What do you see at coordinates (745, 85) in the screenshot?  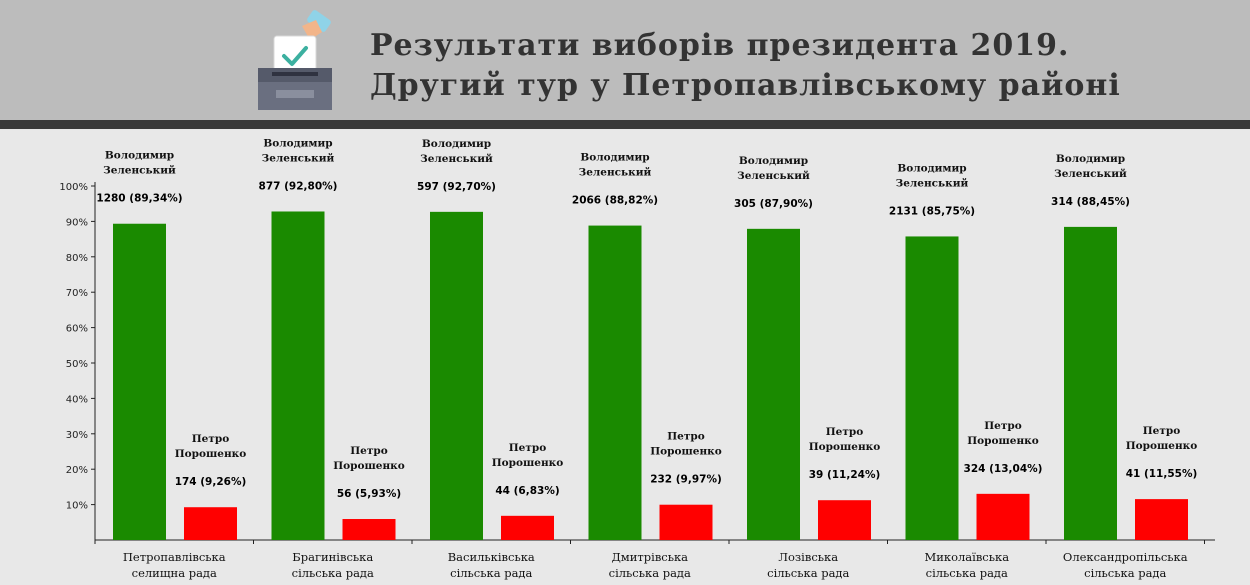 I see `title-line-2: Другий тур у Петропавлівському районі` at bounding box center [745, 85].